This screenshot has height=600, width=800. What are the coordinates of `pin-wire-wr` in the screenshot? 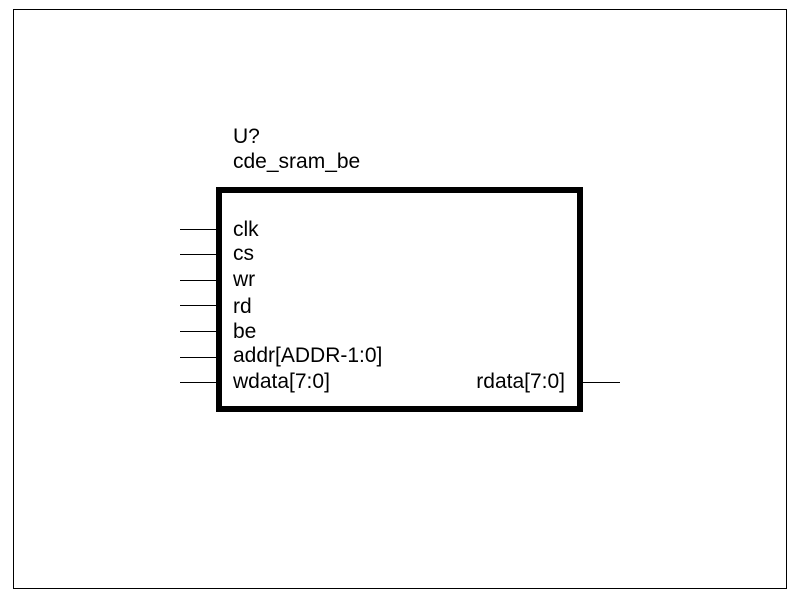 It's located at (198, 280).